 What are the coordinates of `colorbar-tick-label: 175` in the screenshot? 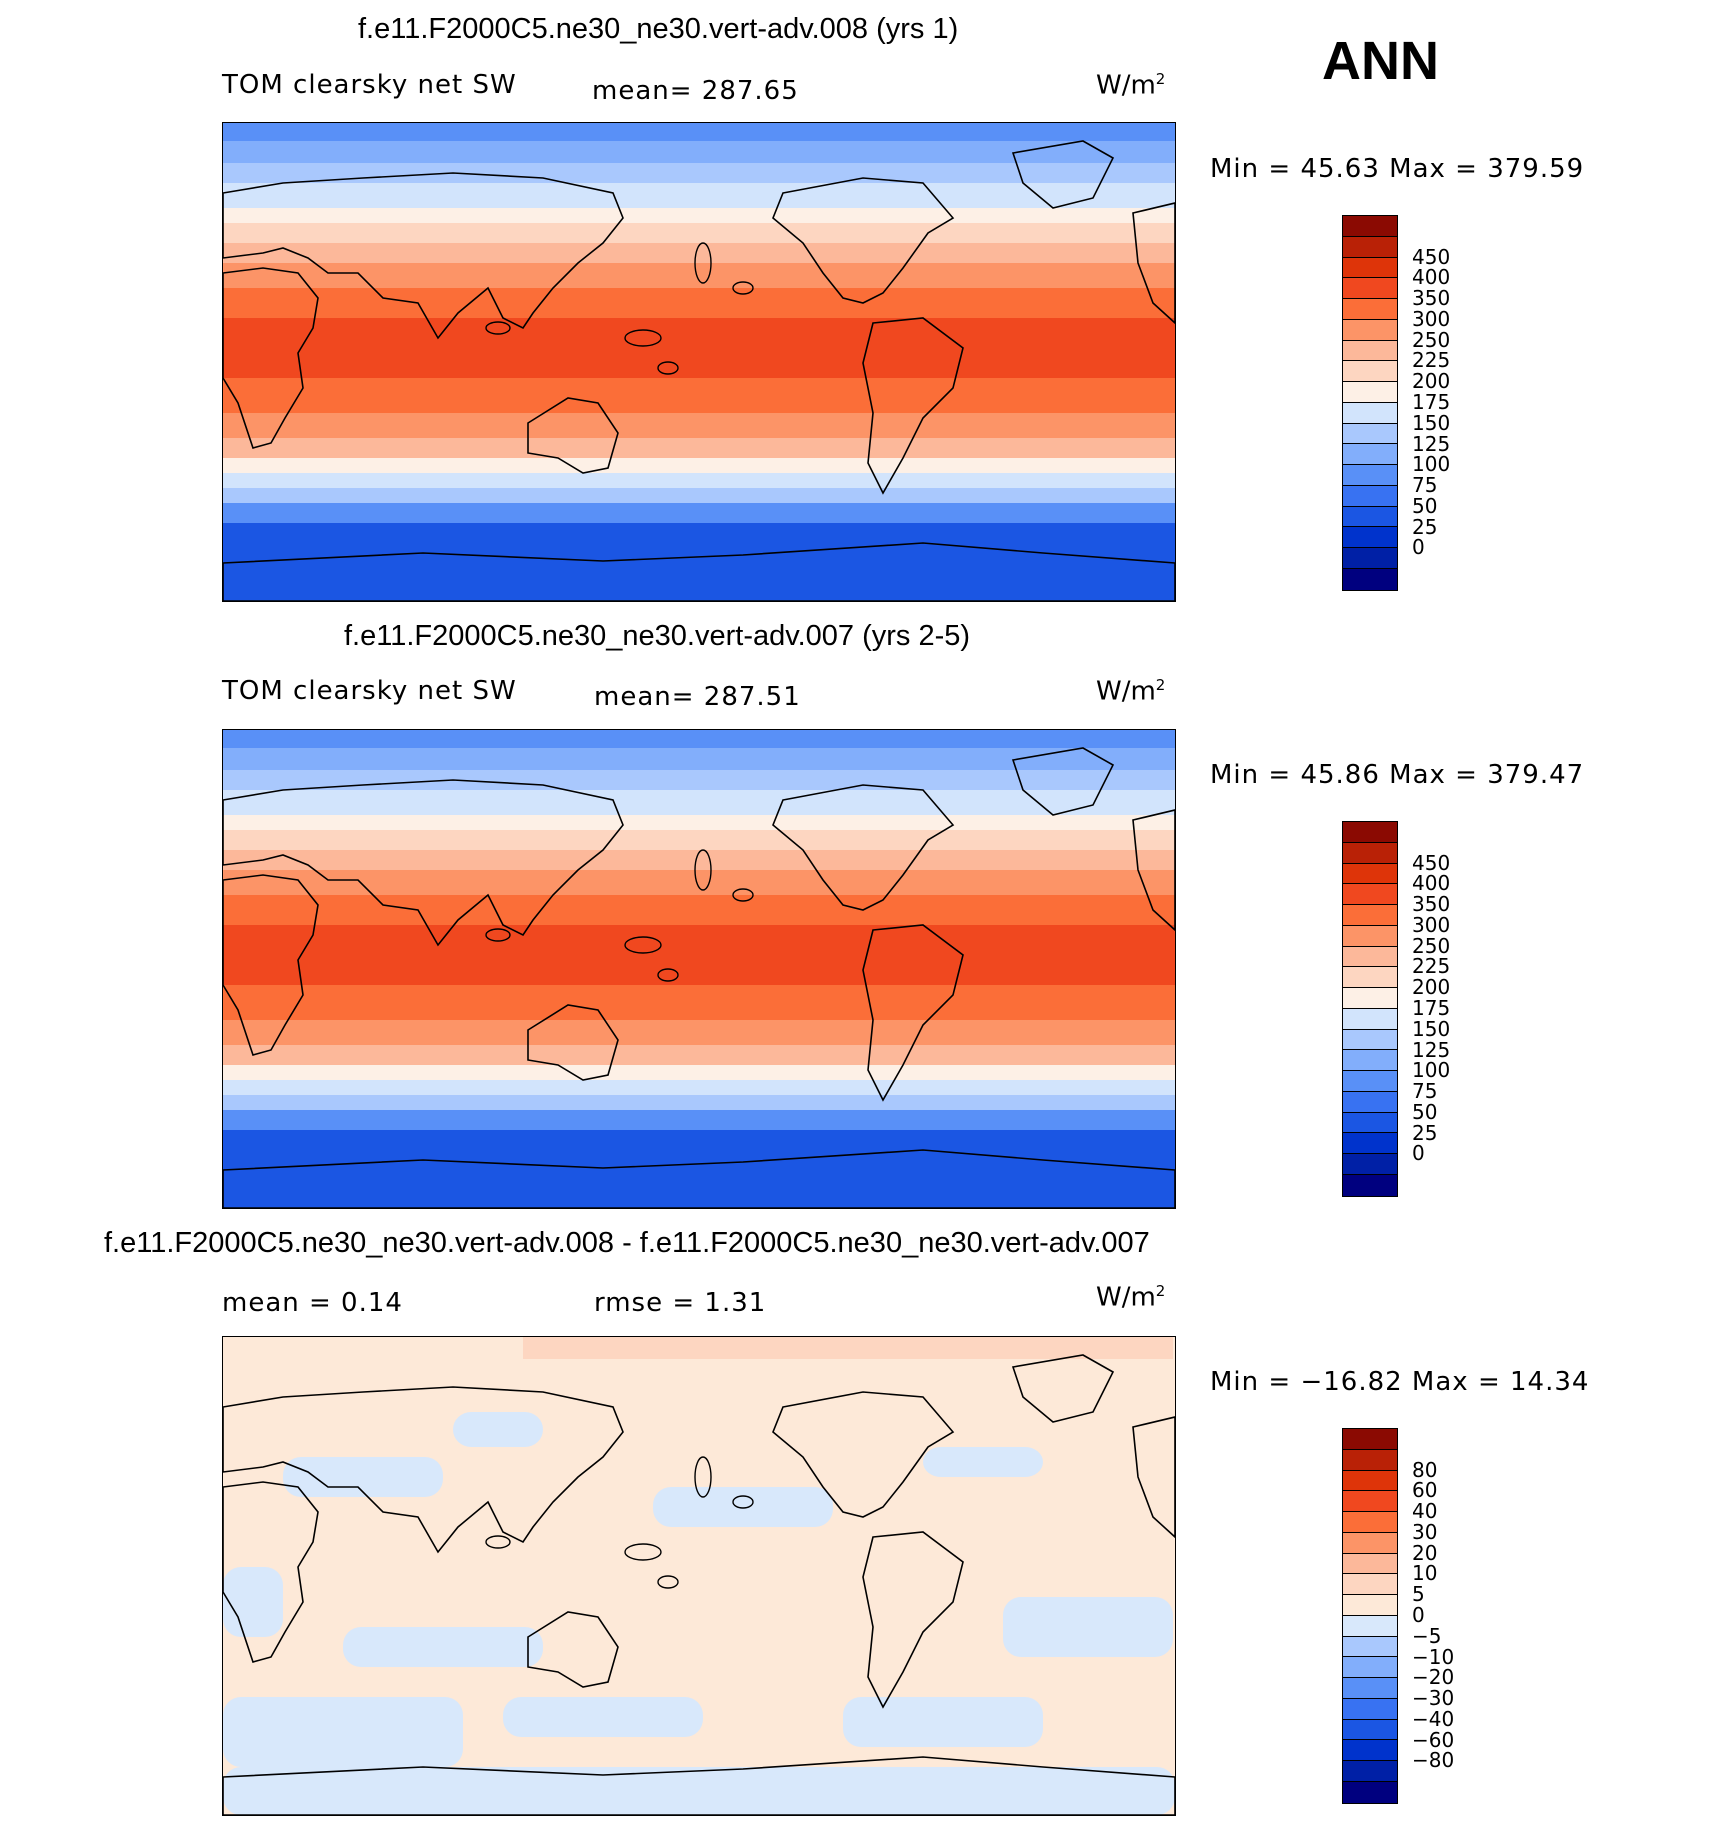 It's located at (1431, 402).